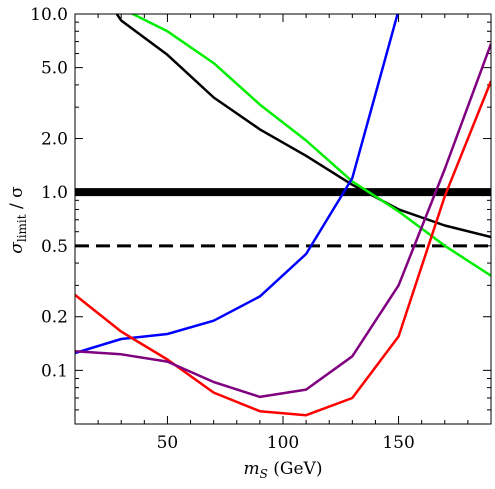  Describe the element at coordinates (49, 15) in the screenshot. I see `y-tick-label: 10.0` at that location.